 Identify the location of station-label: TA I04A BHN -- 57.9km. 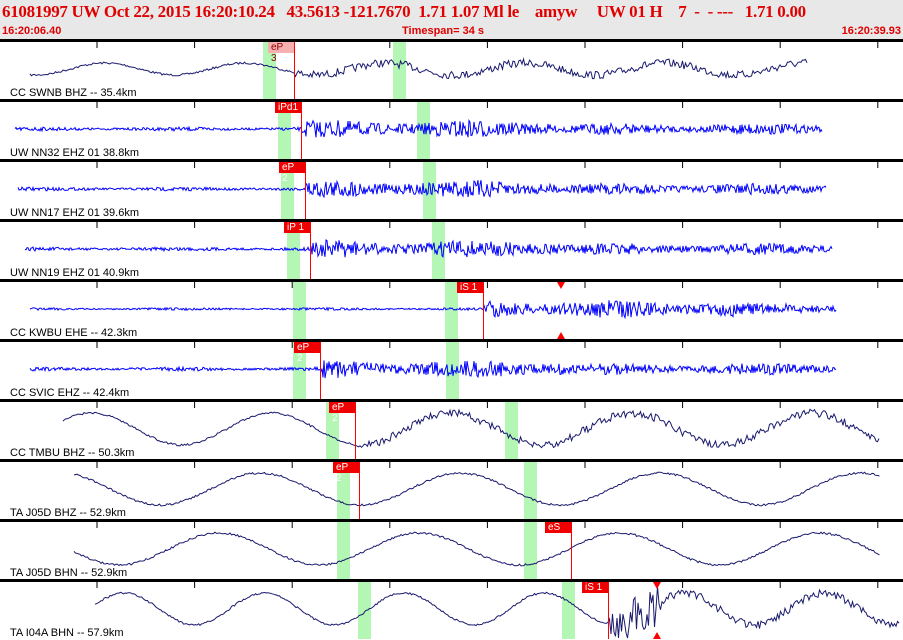
(67, 633).